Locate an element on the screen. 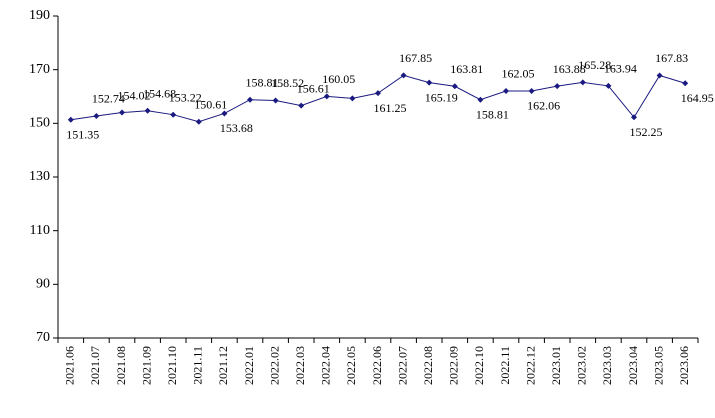  x-tick-label: 2023.04 is located at coordinates (633, 365).